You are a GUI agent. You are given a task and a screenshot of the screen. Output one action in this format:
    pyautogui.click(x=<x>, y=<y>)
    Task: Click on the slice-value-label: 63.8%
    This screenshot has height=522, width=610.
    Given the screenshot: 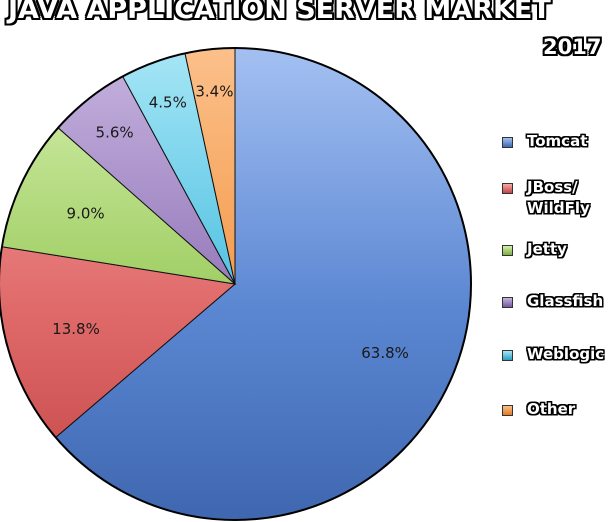 What is the action you would take?
    pyautogui.click(x=385, y=353)
    